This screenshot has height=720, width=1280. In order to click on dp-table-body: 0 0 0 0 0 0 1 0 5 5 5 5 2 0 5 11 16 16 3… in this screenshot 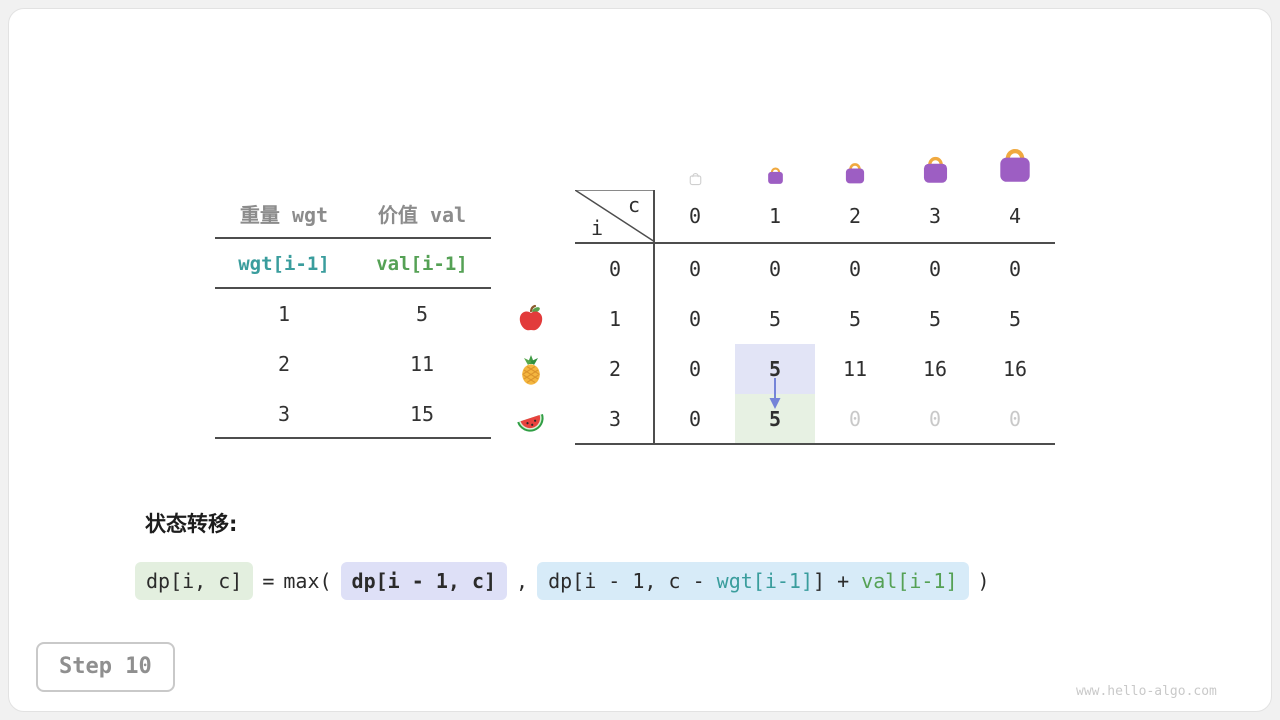, I will do `click(815, 344)`.